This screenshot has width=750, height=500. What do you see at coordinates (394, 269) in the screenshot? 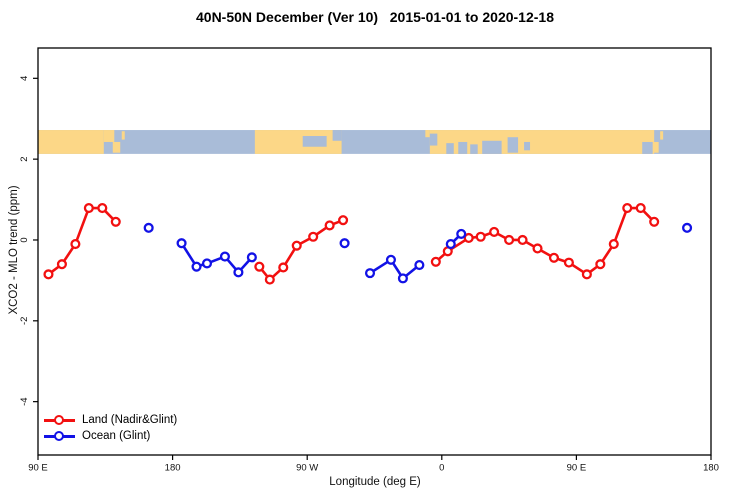
I see `ocean-line` at bounding box center [394, 269].